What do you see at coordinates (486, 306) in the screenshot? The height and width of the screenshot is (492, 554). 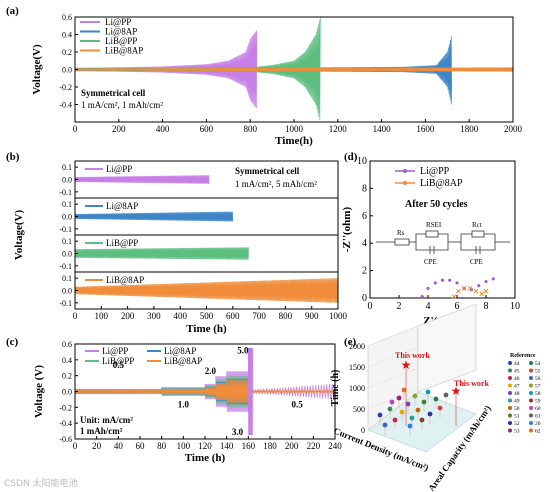 I see `panel-d-xtick-label: 8` at bounding box center [486, 306].